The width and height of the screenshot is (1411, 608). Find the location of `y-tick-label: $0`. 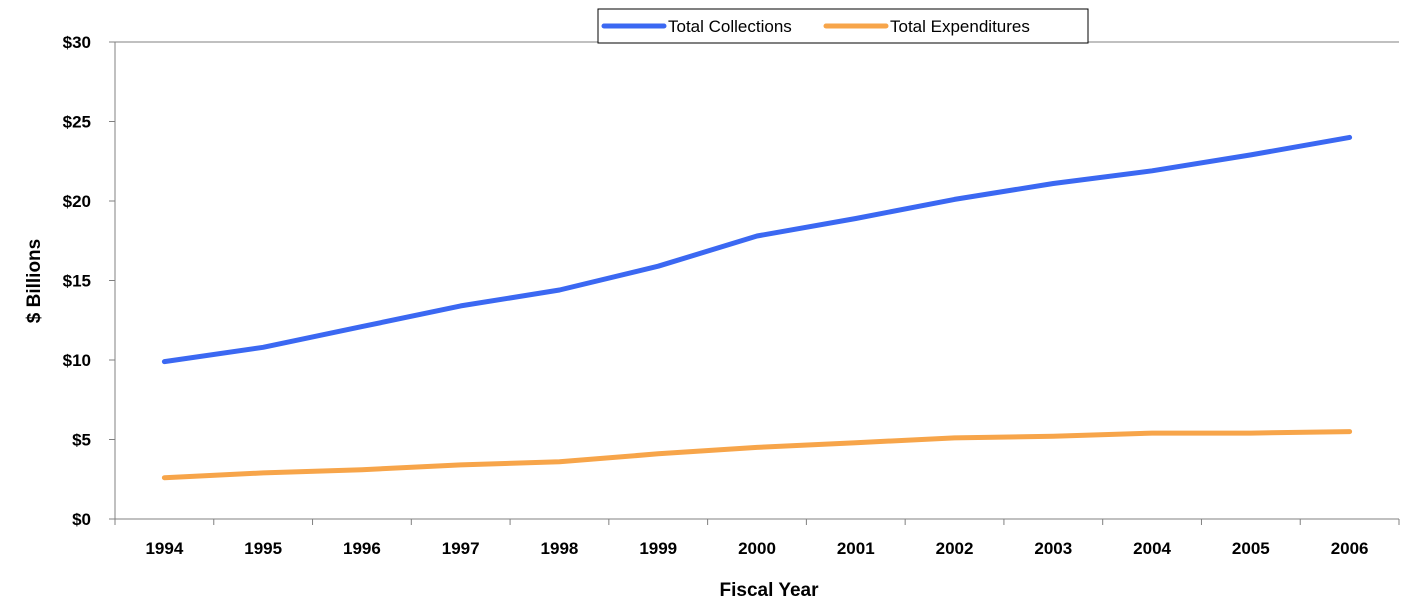

y-tick-label: $0 is located at coordinates (81, 519).